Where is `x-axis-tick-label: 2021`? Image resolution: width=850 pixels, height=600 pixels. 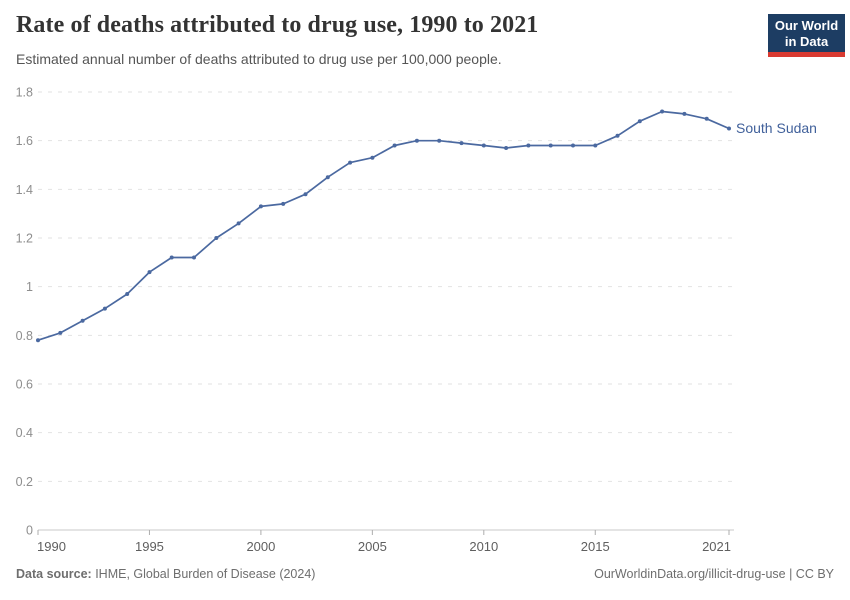 x-axis-tick-label: 2021 is located at coordinates (716, 546).